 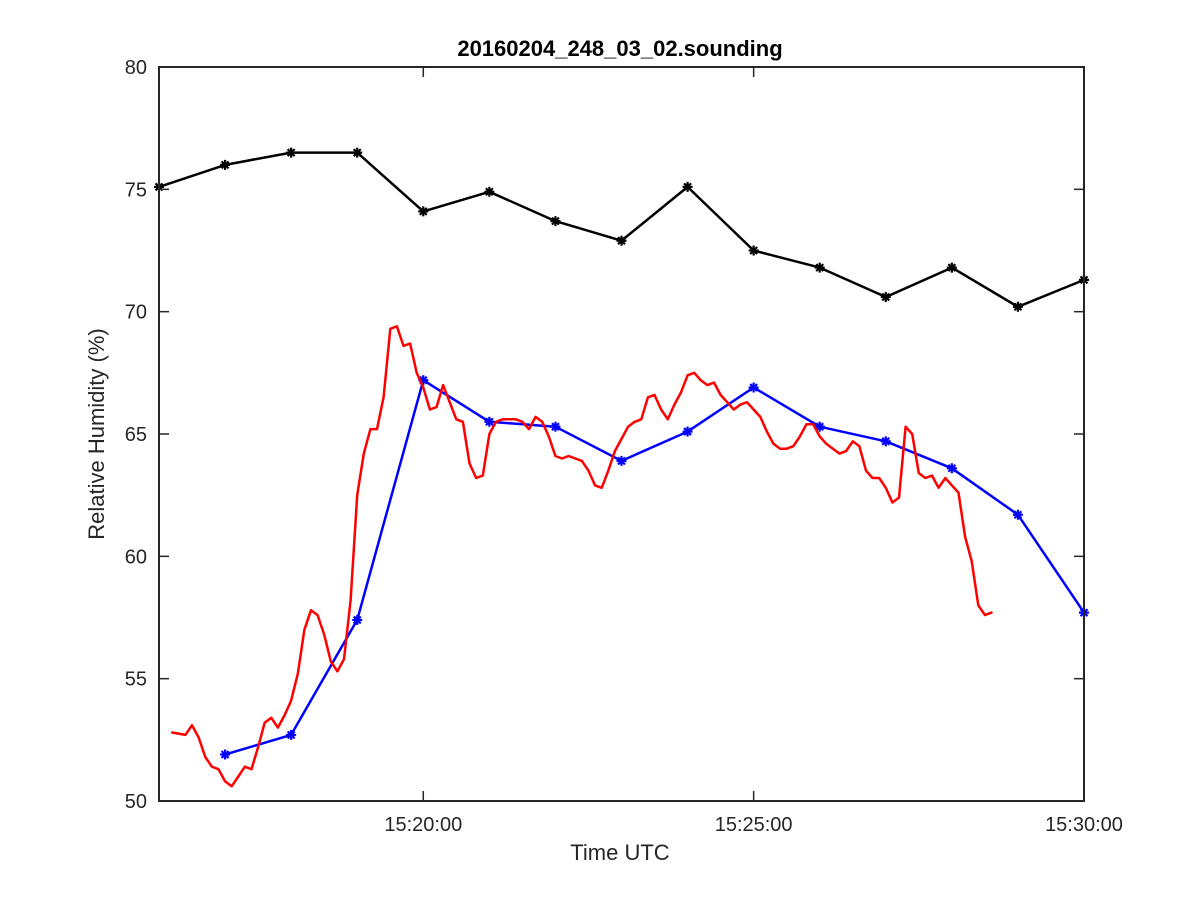 What do you see at coordinates (136, 557) in the screenshot?
I see `y-tick-label: 60` at bounding box center [136, 557].